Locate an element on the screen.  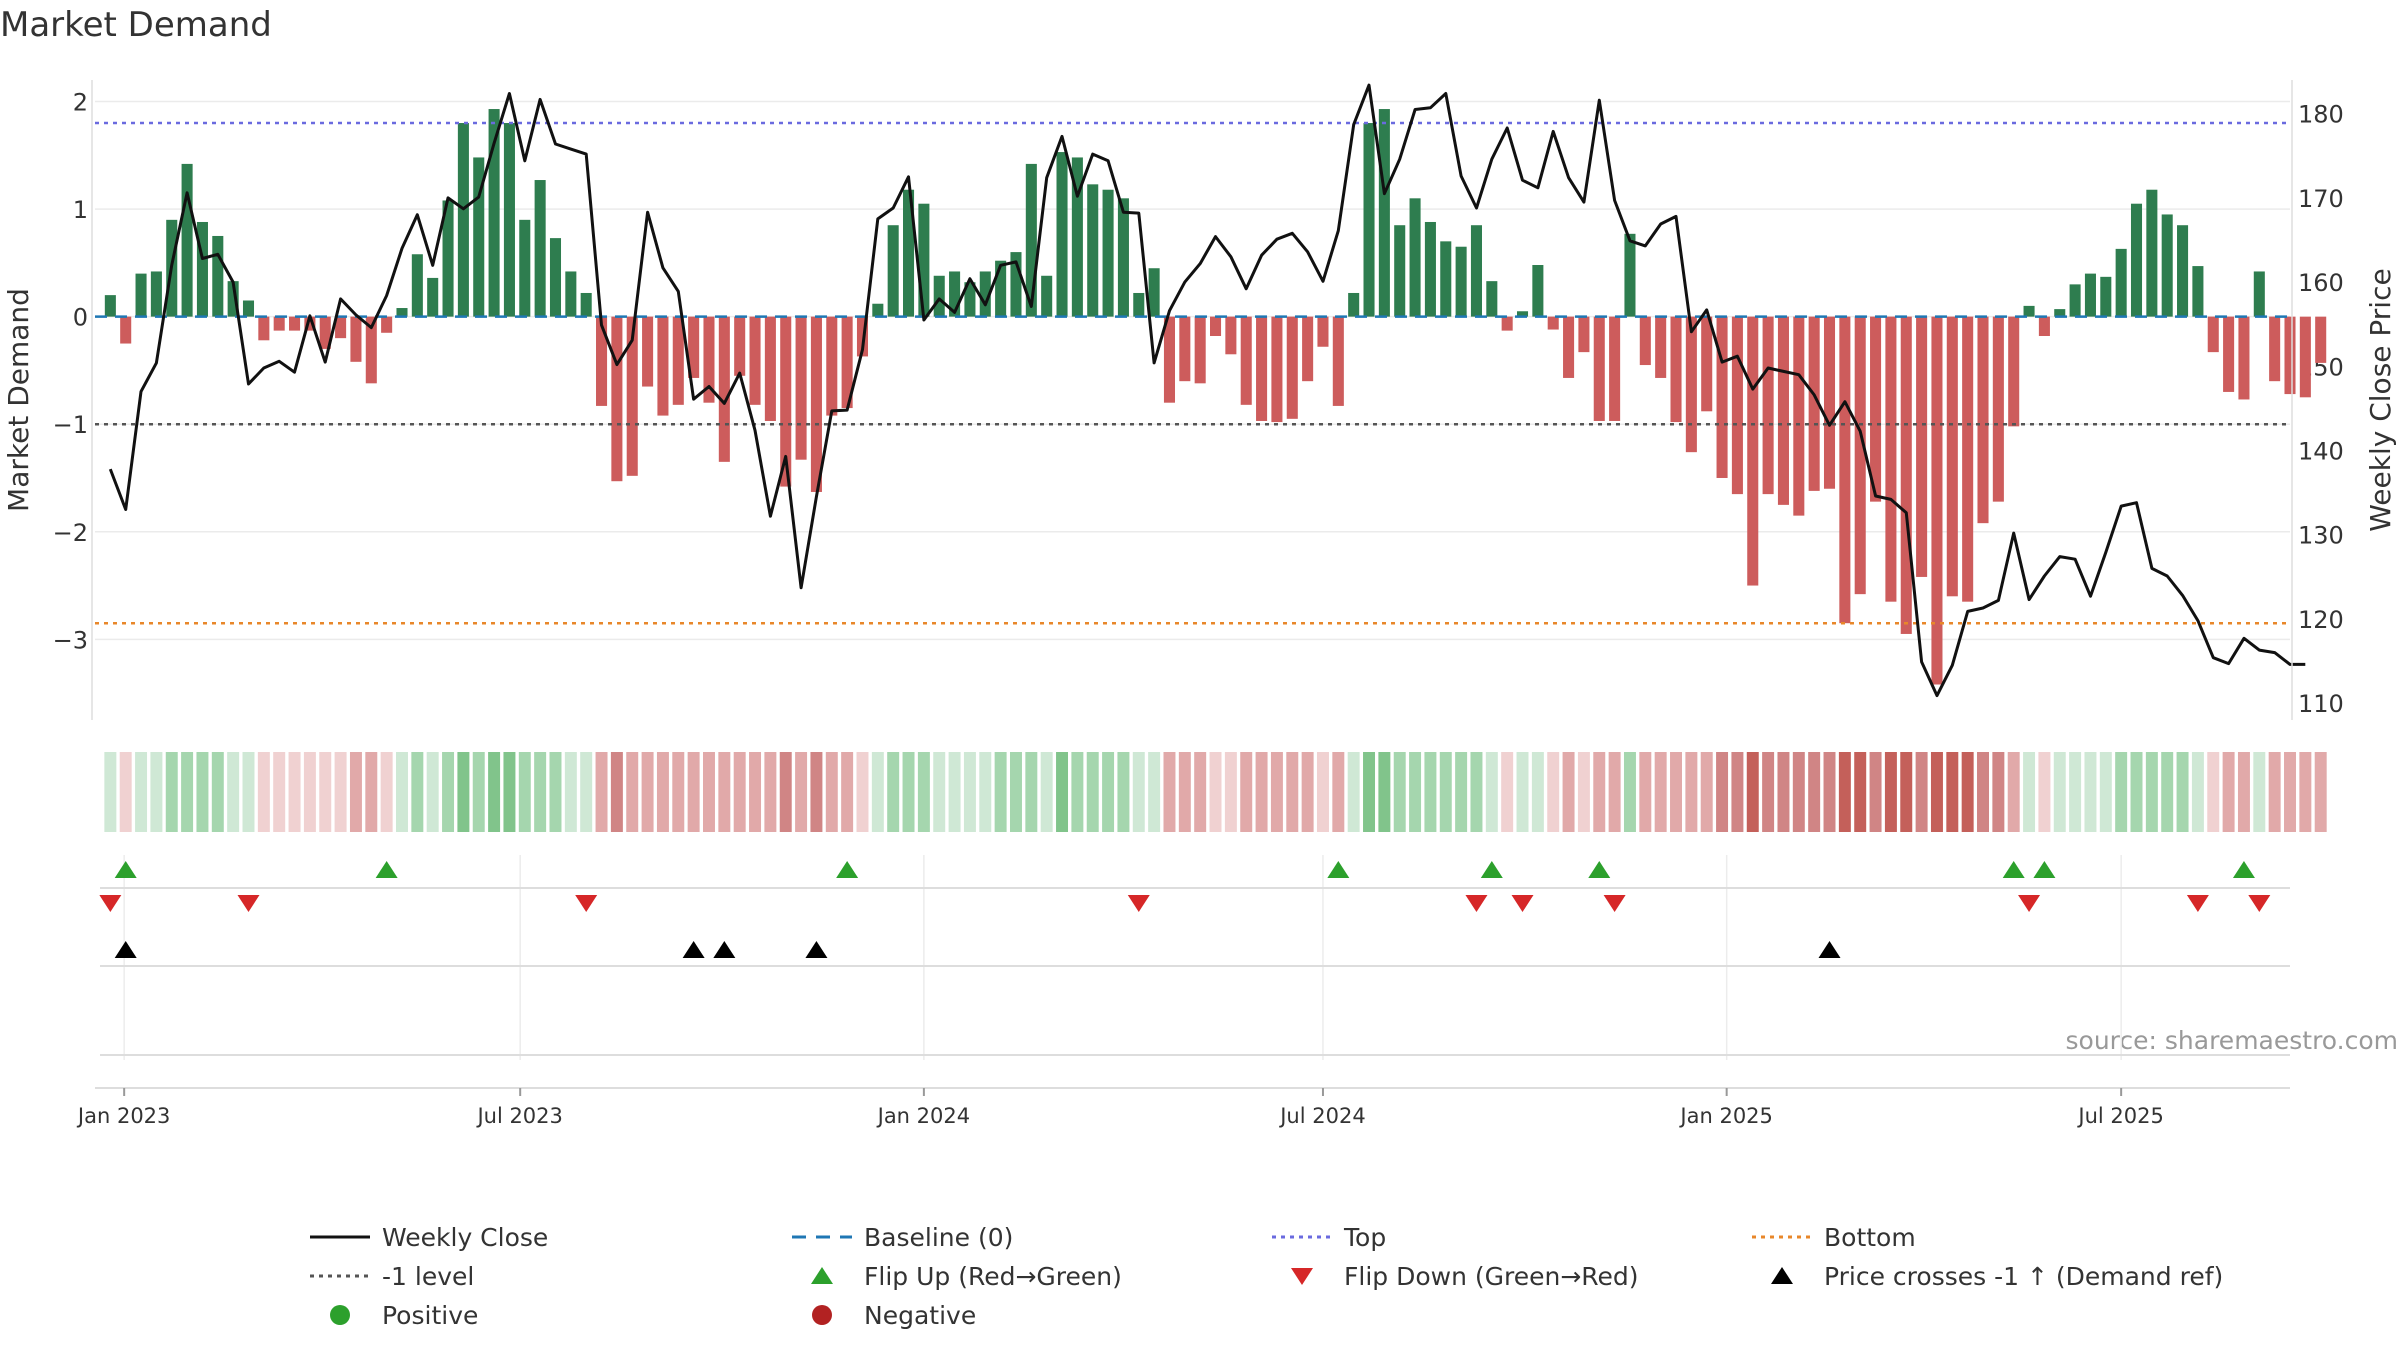
left-tick-label: −3 is located at coordinates (70, 640).